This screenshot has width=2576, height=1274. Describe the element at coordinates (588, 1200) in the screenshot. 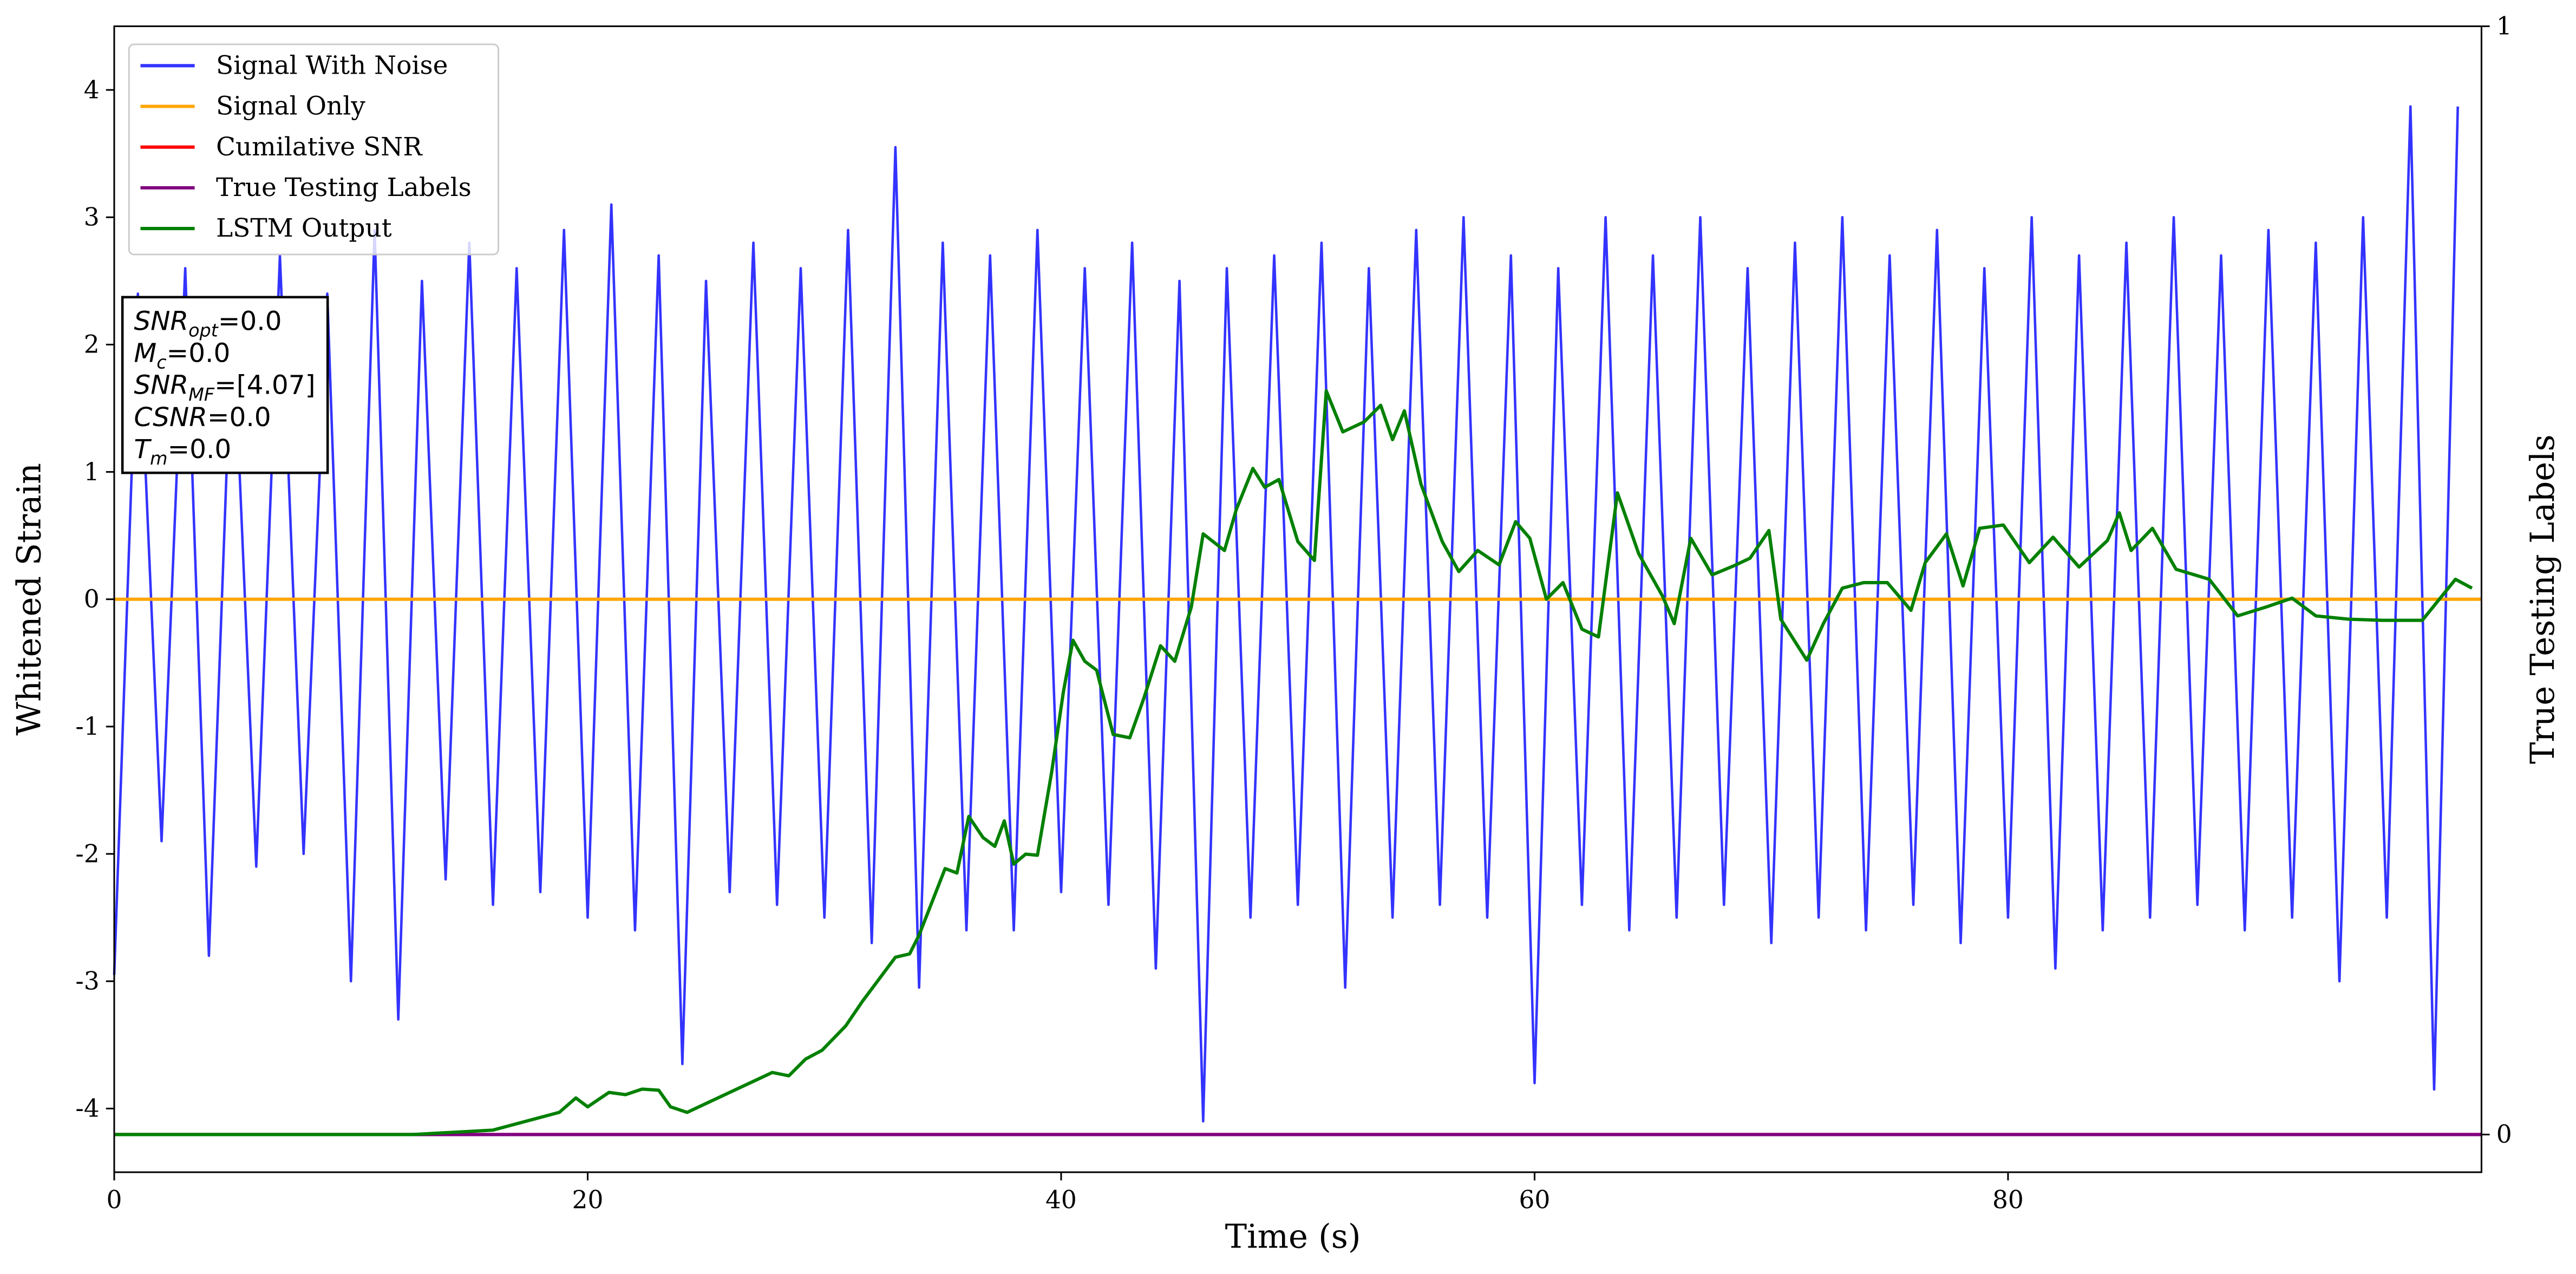

I see `x-tick-label: 20` at that location.